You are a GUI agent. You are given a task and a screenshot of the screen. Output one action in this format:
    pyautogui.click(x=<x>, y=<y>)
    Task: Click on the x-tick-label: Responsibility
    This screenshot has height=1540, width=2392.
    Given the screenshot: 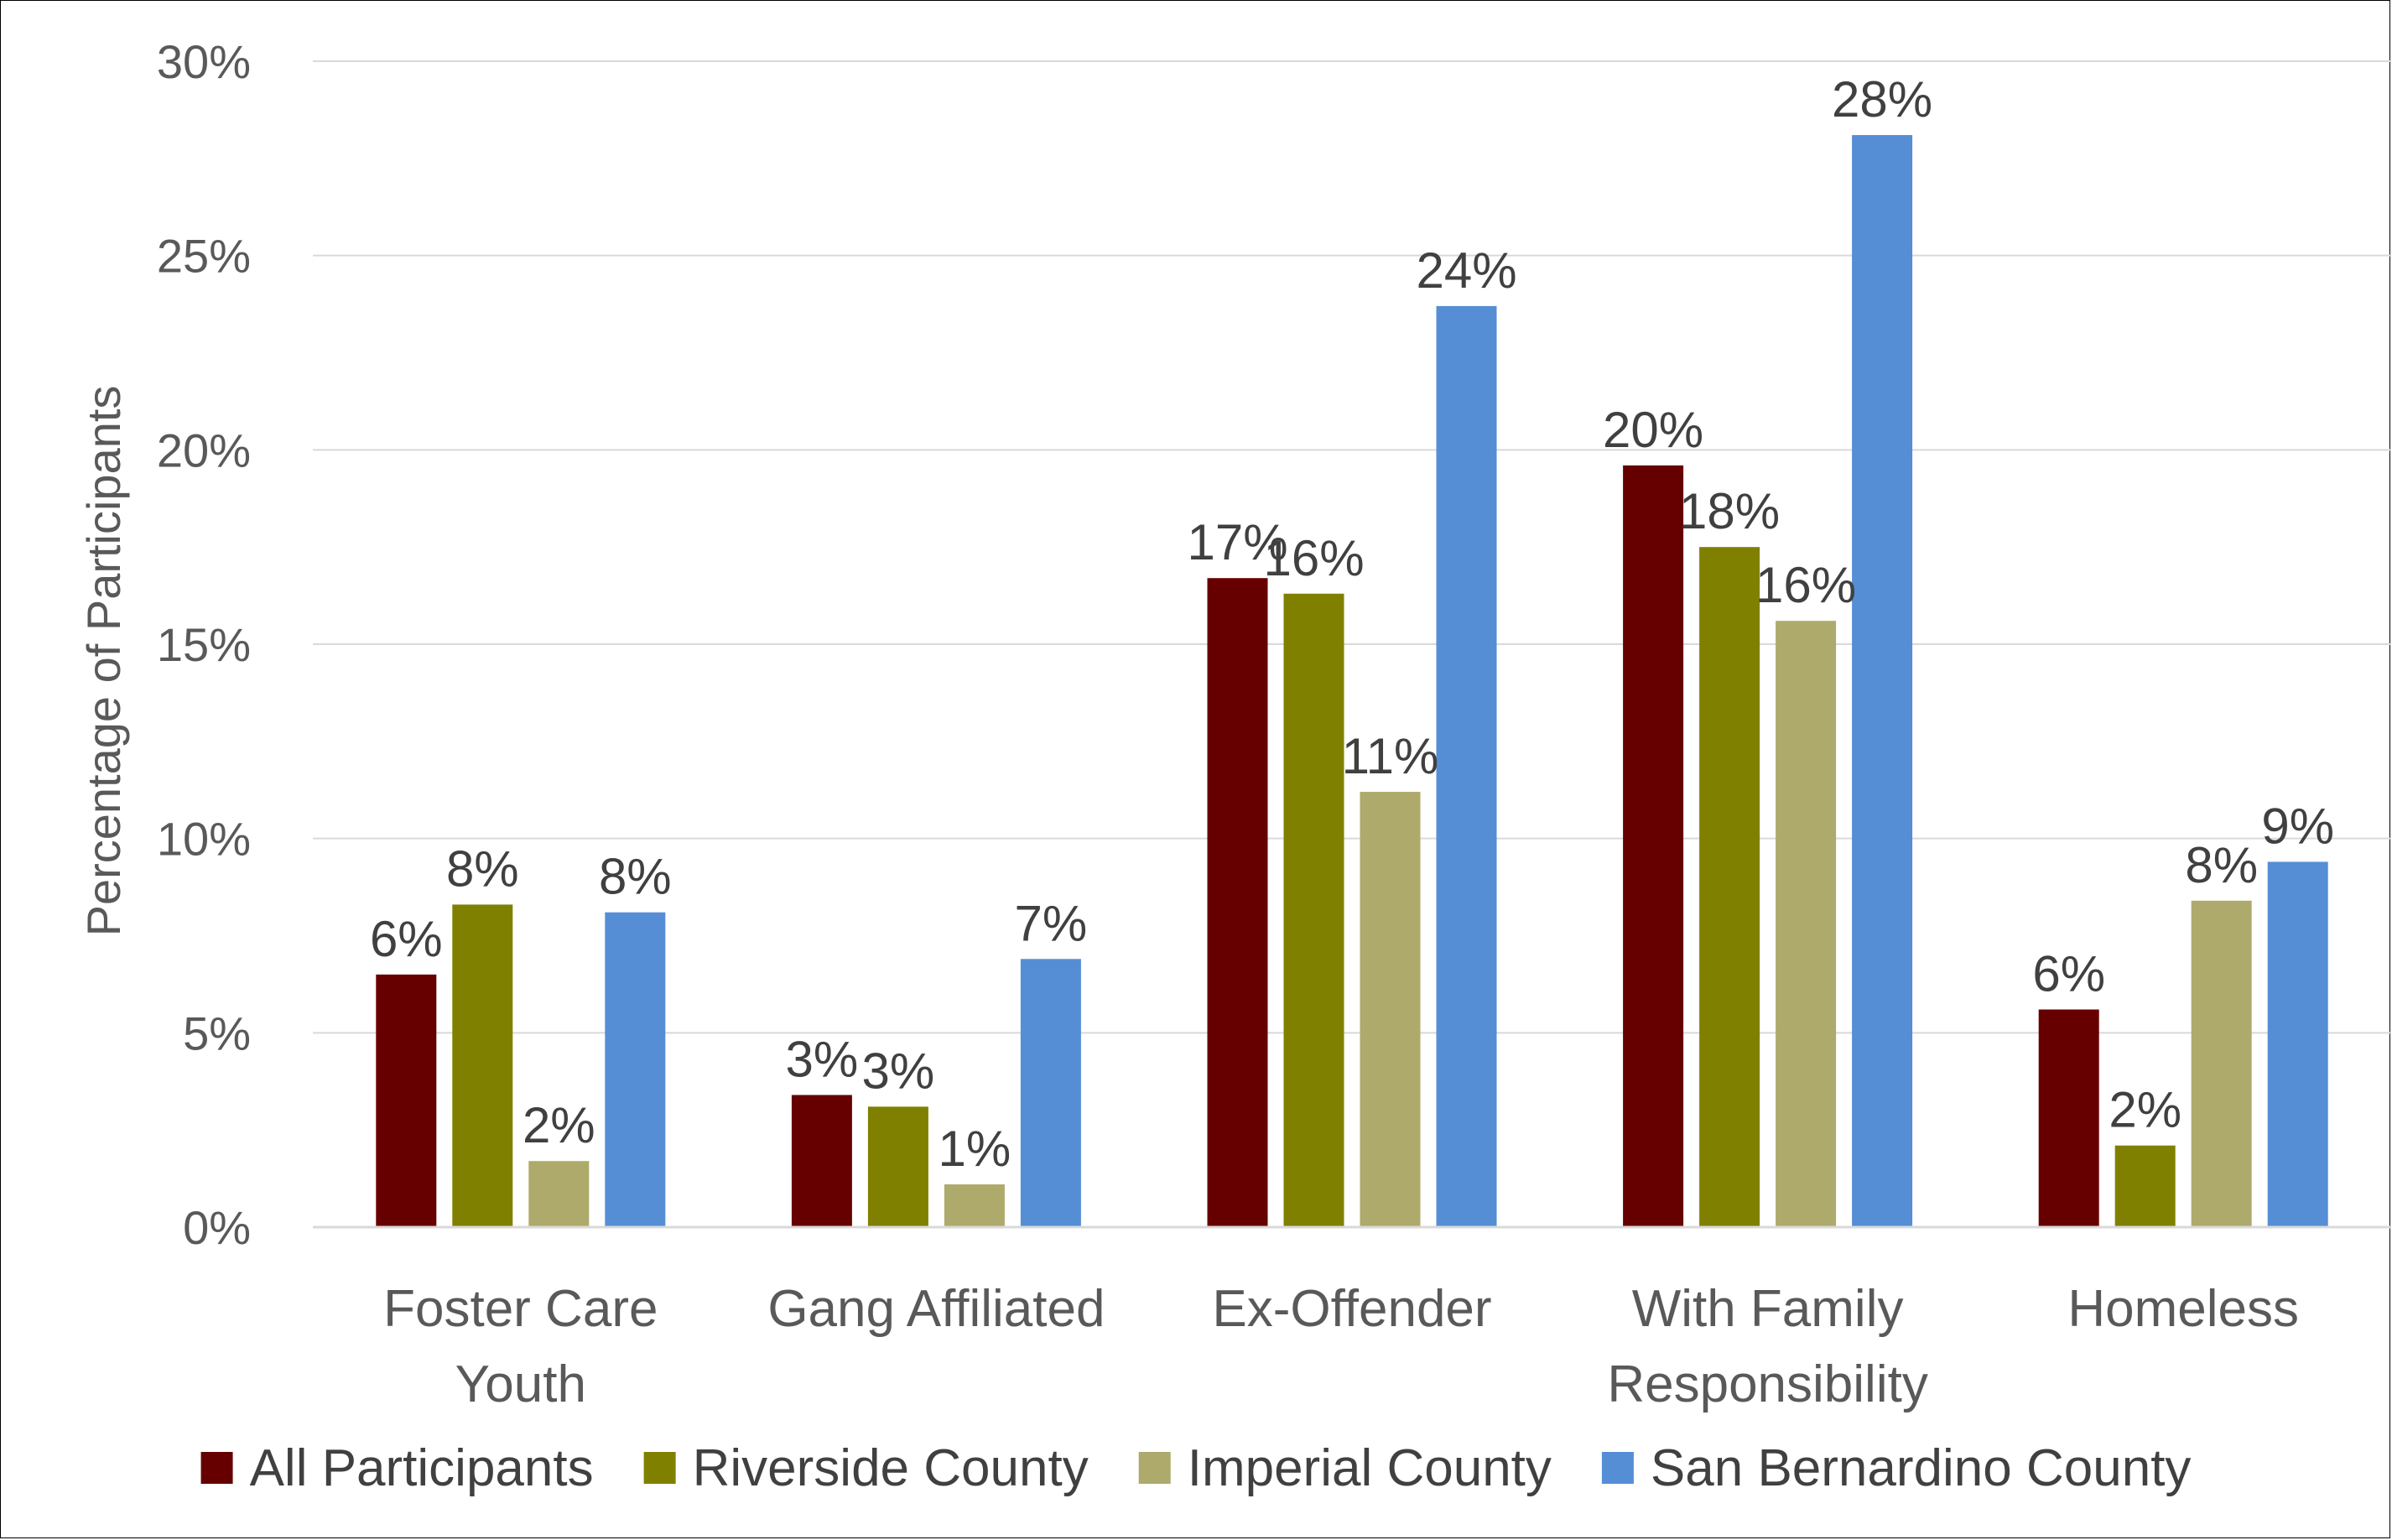 What is the action you would take?
    pyautogui.click(x=1767, y=1384)
    